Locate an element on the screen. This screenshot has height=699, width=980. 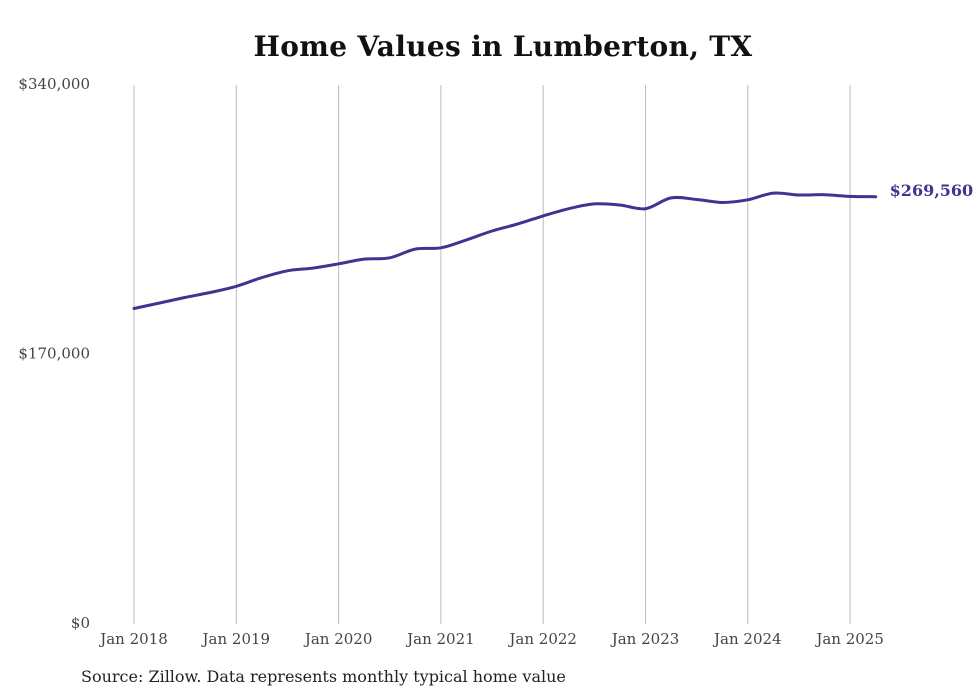
x-tick-label: Jan 2024 is located at coordinates (747, 639).